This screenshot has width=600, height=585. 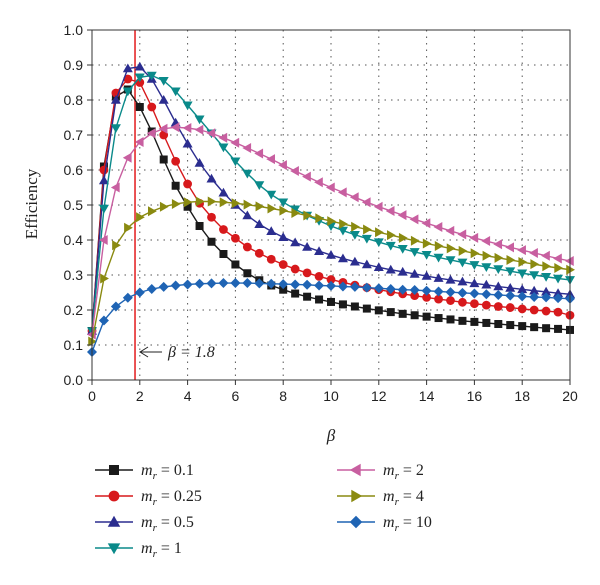 What do you see at coordinates (380, 498) in the screenshot?
I see `legend-item: mr = 4` at bounding box center [380, 498].